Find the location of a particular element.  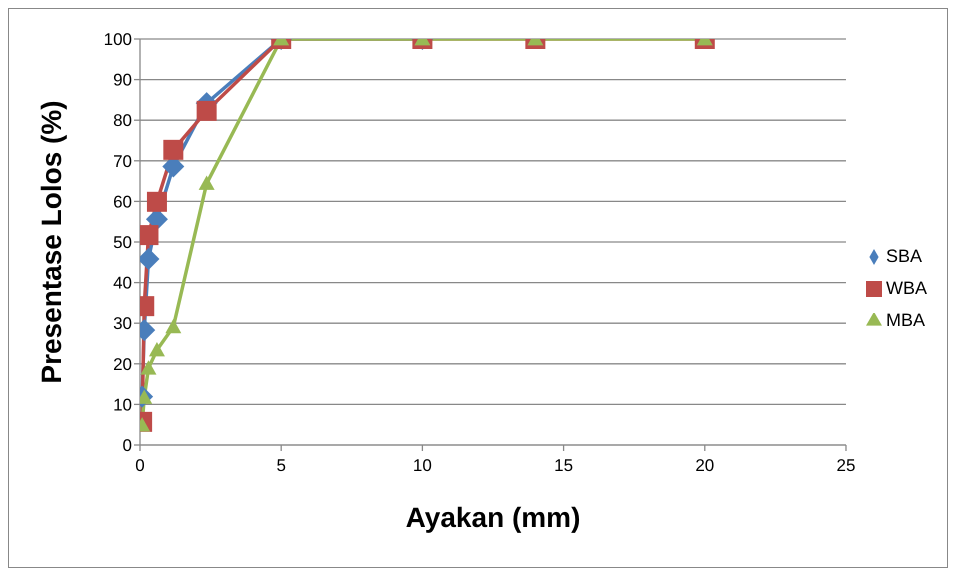

x-axis-title: Ayakan (mm) is located at coordinates (493, 517).